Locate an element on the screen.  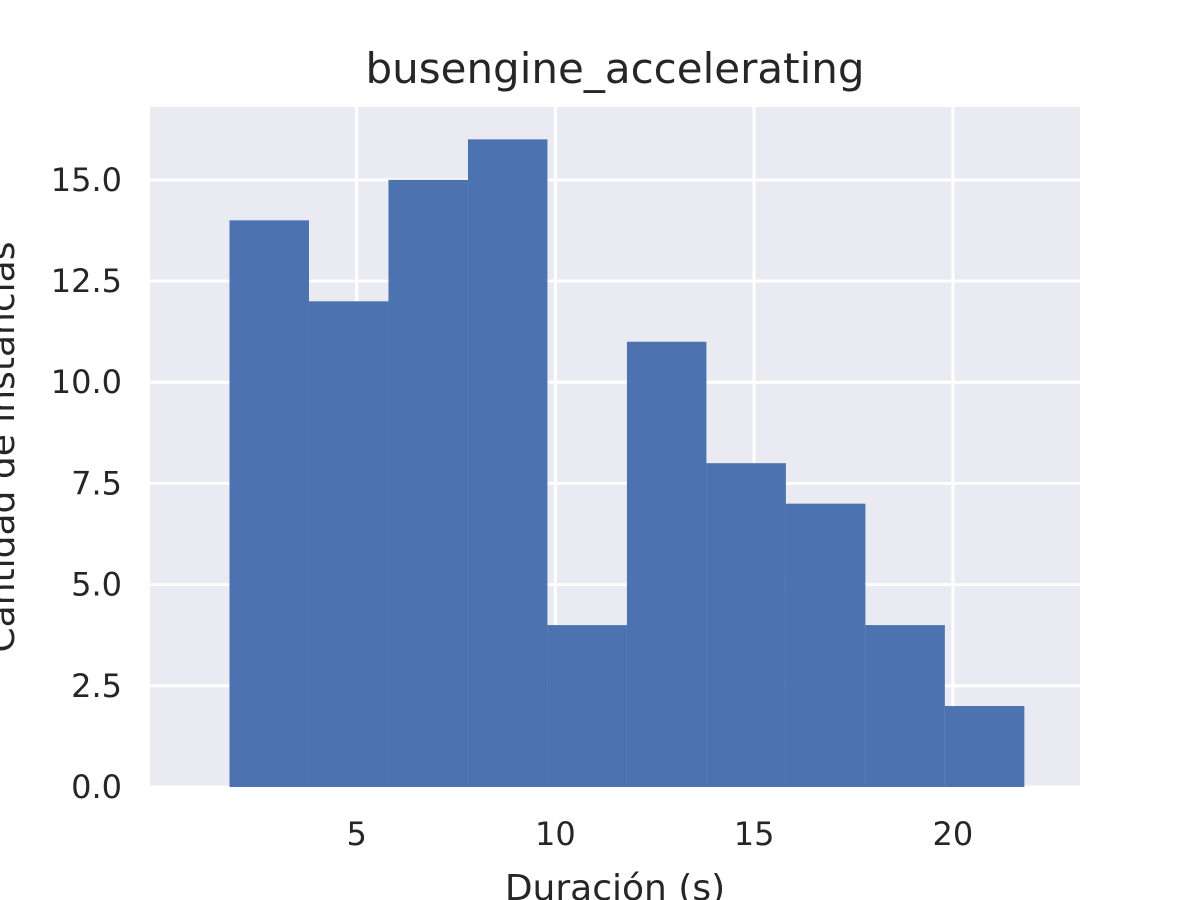
chart-title: busengine_accelerating is located at coordinates (614, 68).